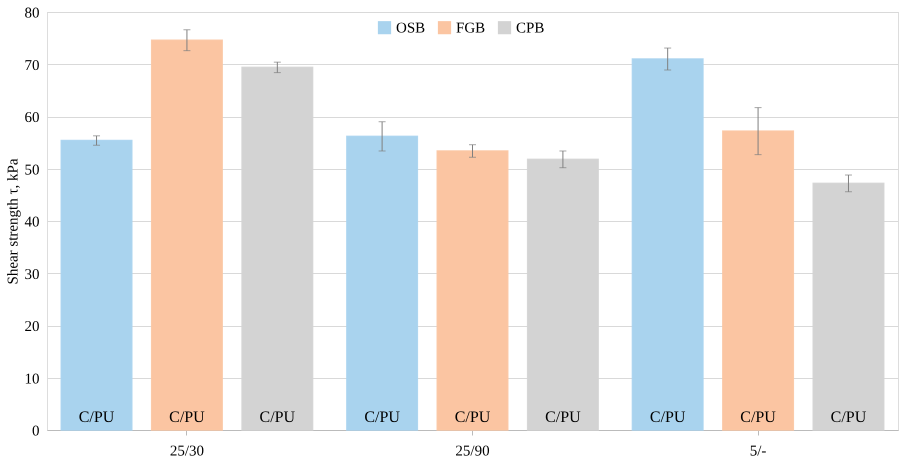  I want to click on y-tick-label: 40, so click(32, 222).